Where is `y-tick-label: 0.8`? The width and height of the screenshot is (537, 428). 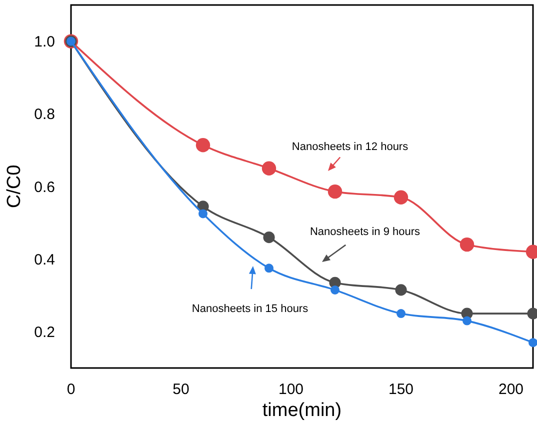
y-tick-label: 0.8 is located at coordinates (44, 115).